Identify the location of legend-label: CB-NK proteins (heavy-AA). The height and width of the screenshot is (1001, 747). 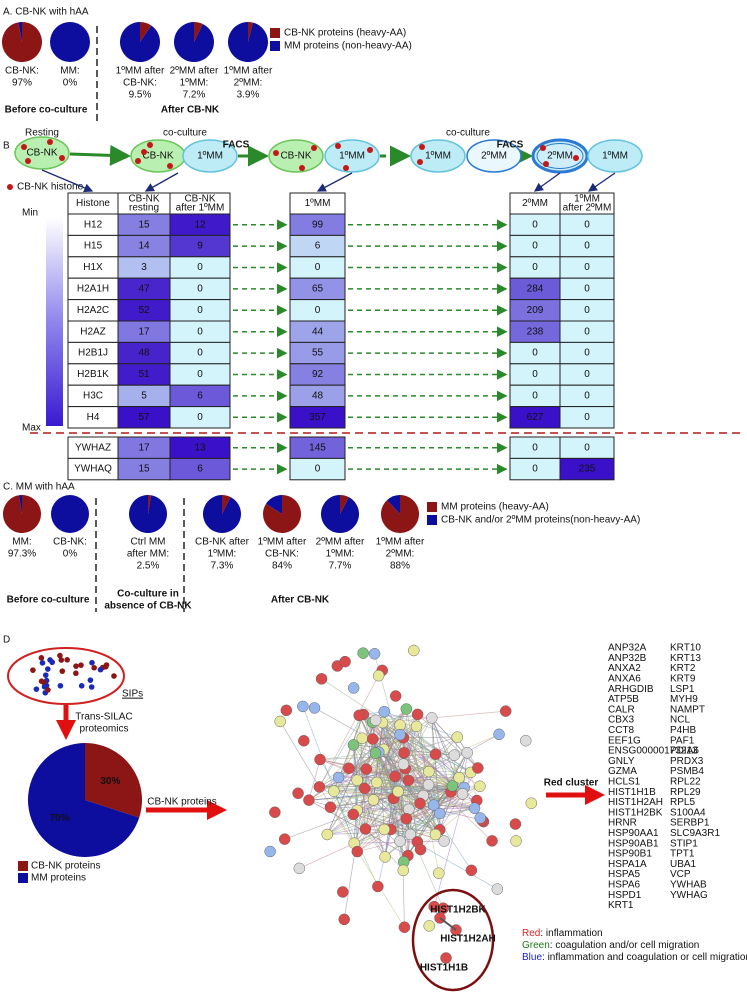
(345, 33).